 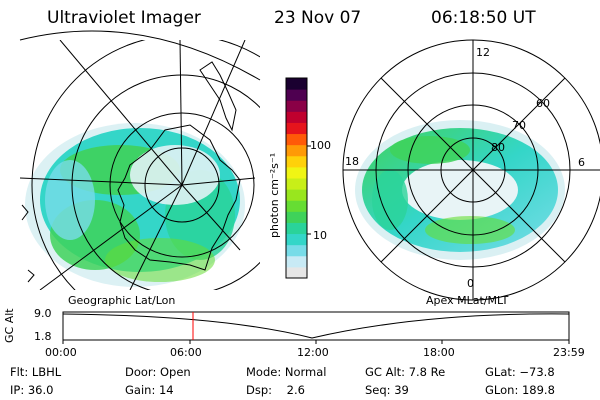 What do you see at coordinates (313, 352) in the screenshot?
I see `time-tick-1200: 12:00` at bounding box center [313, 352].